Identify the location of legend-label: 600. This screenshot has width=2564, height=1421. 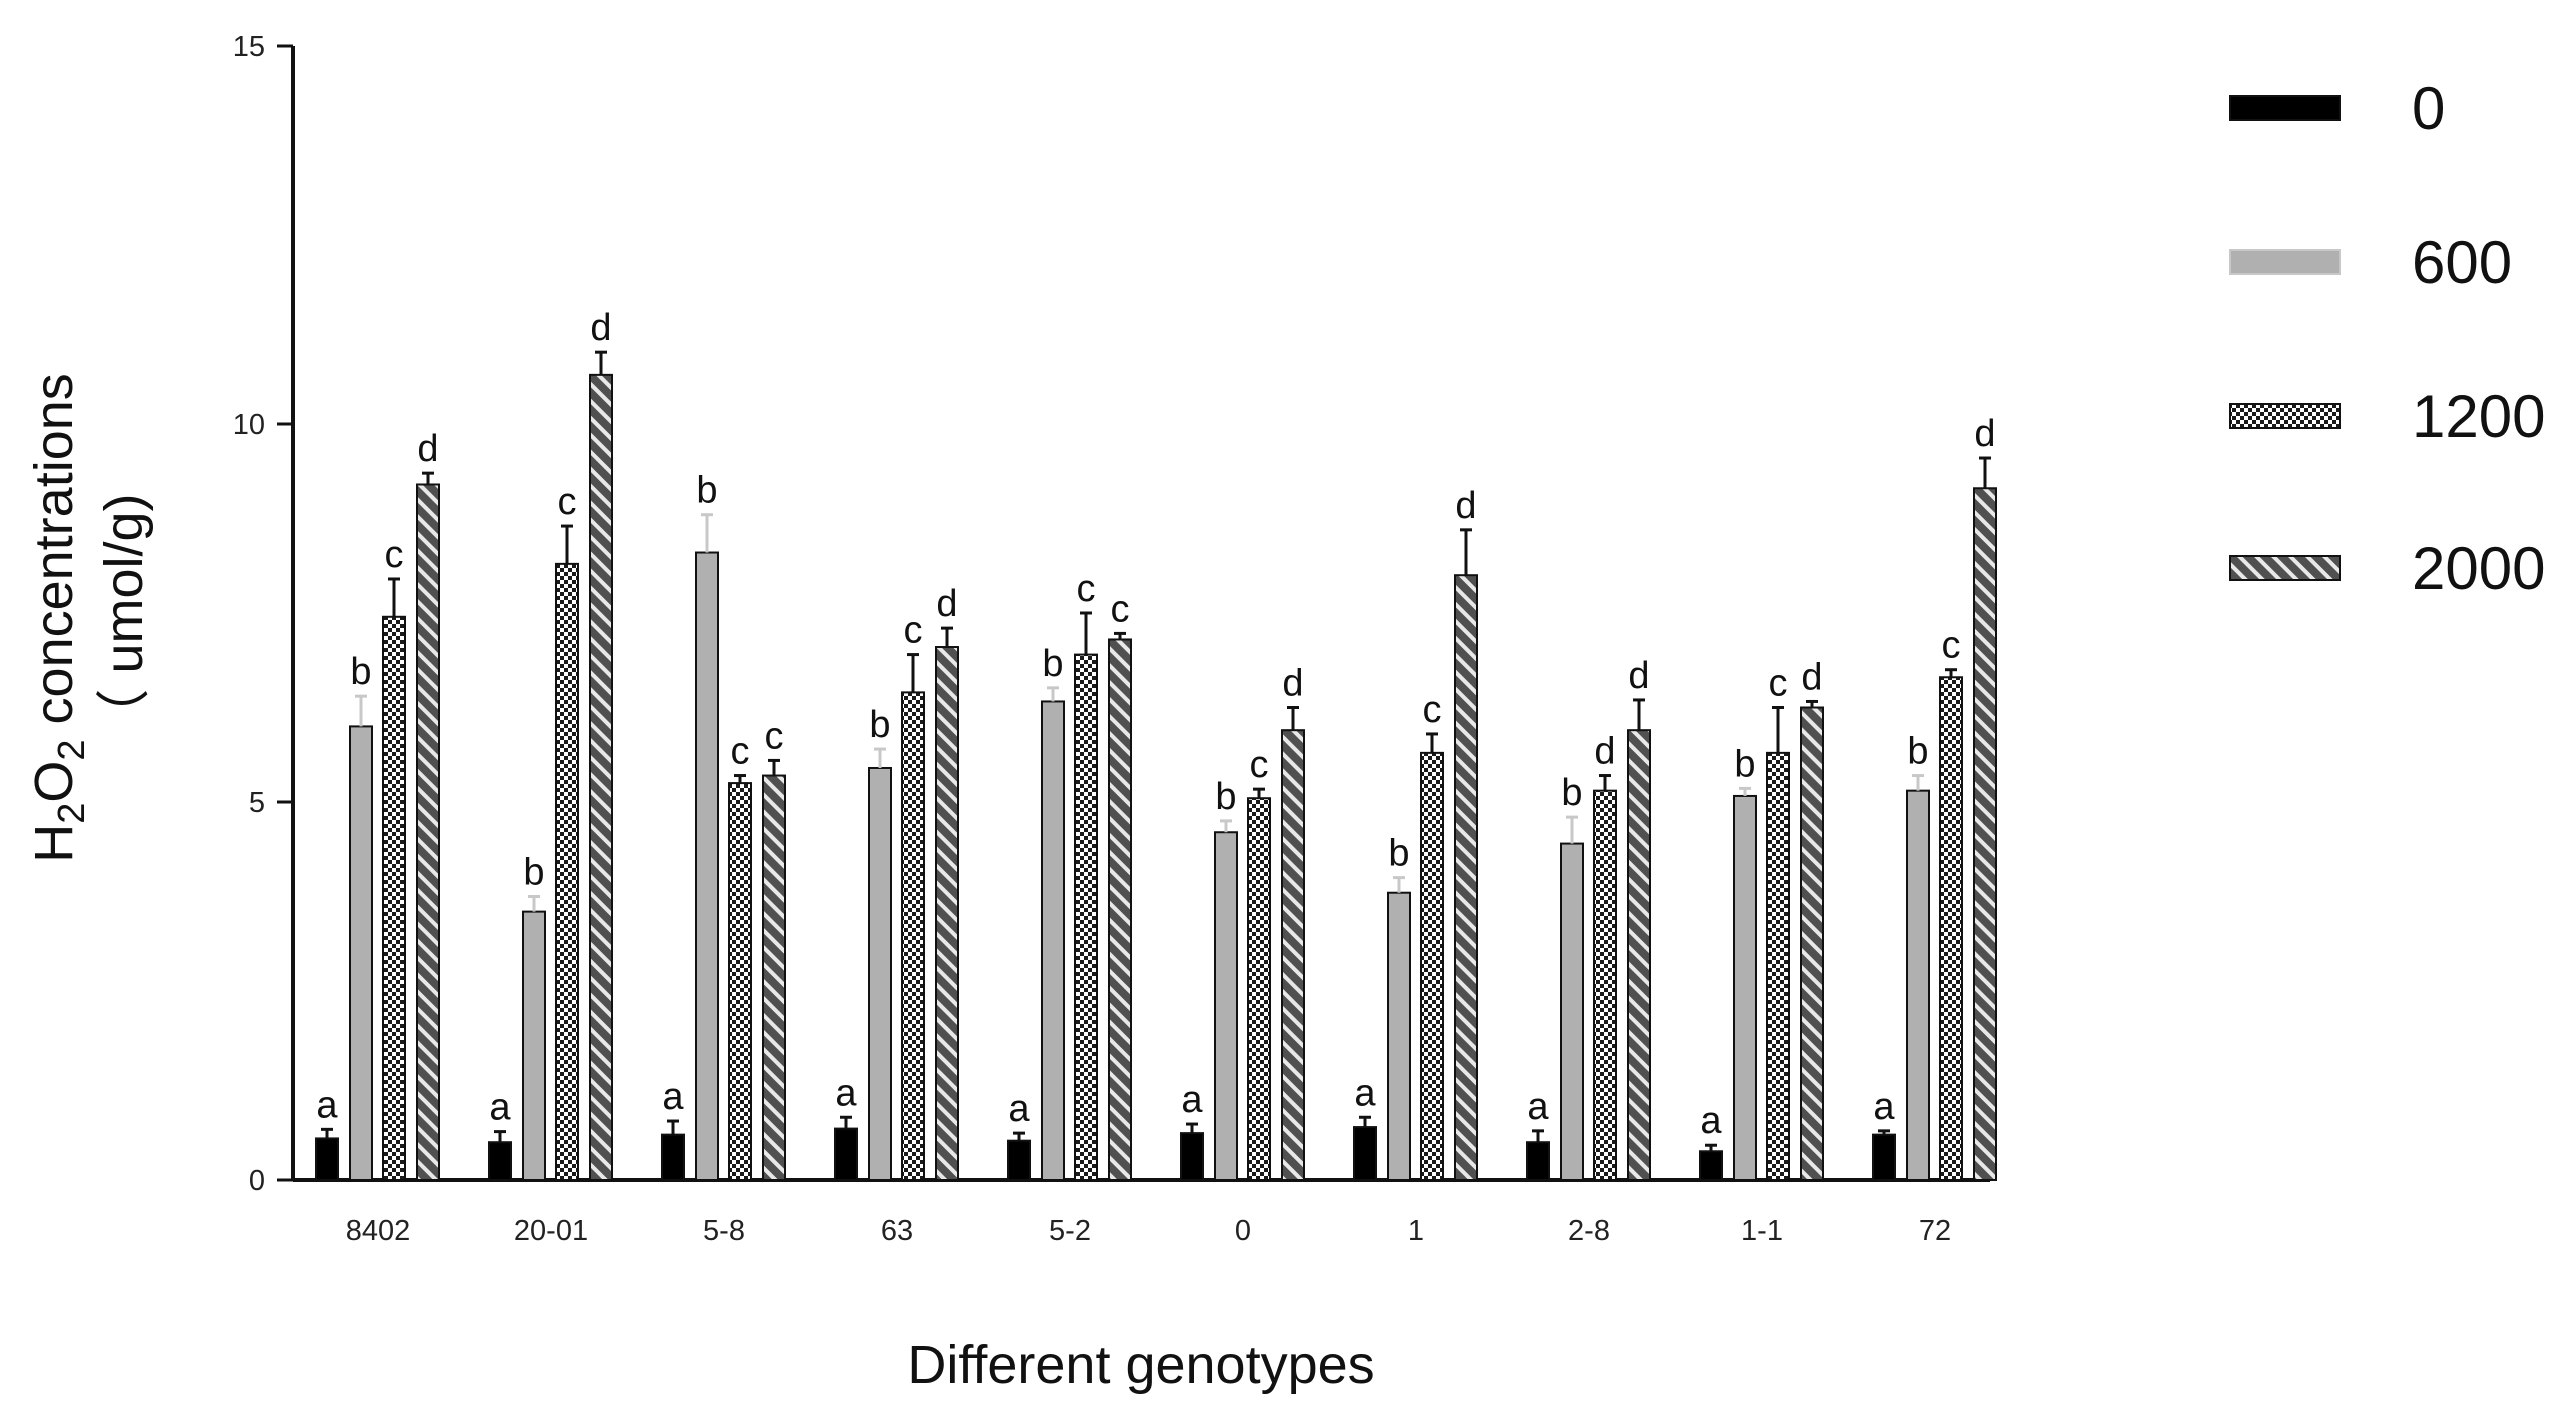
(2462, 262).